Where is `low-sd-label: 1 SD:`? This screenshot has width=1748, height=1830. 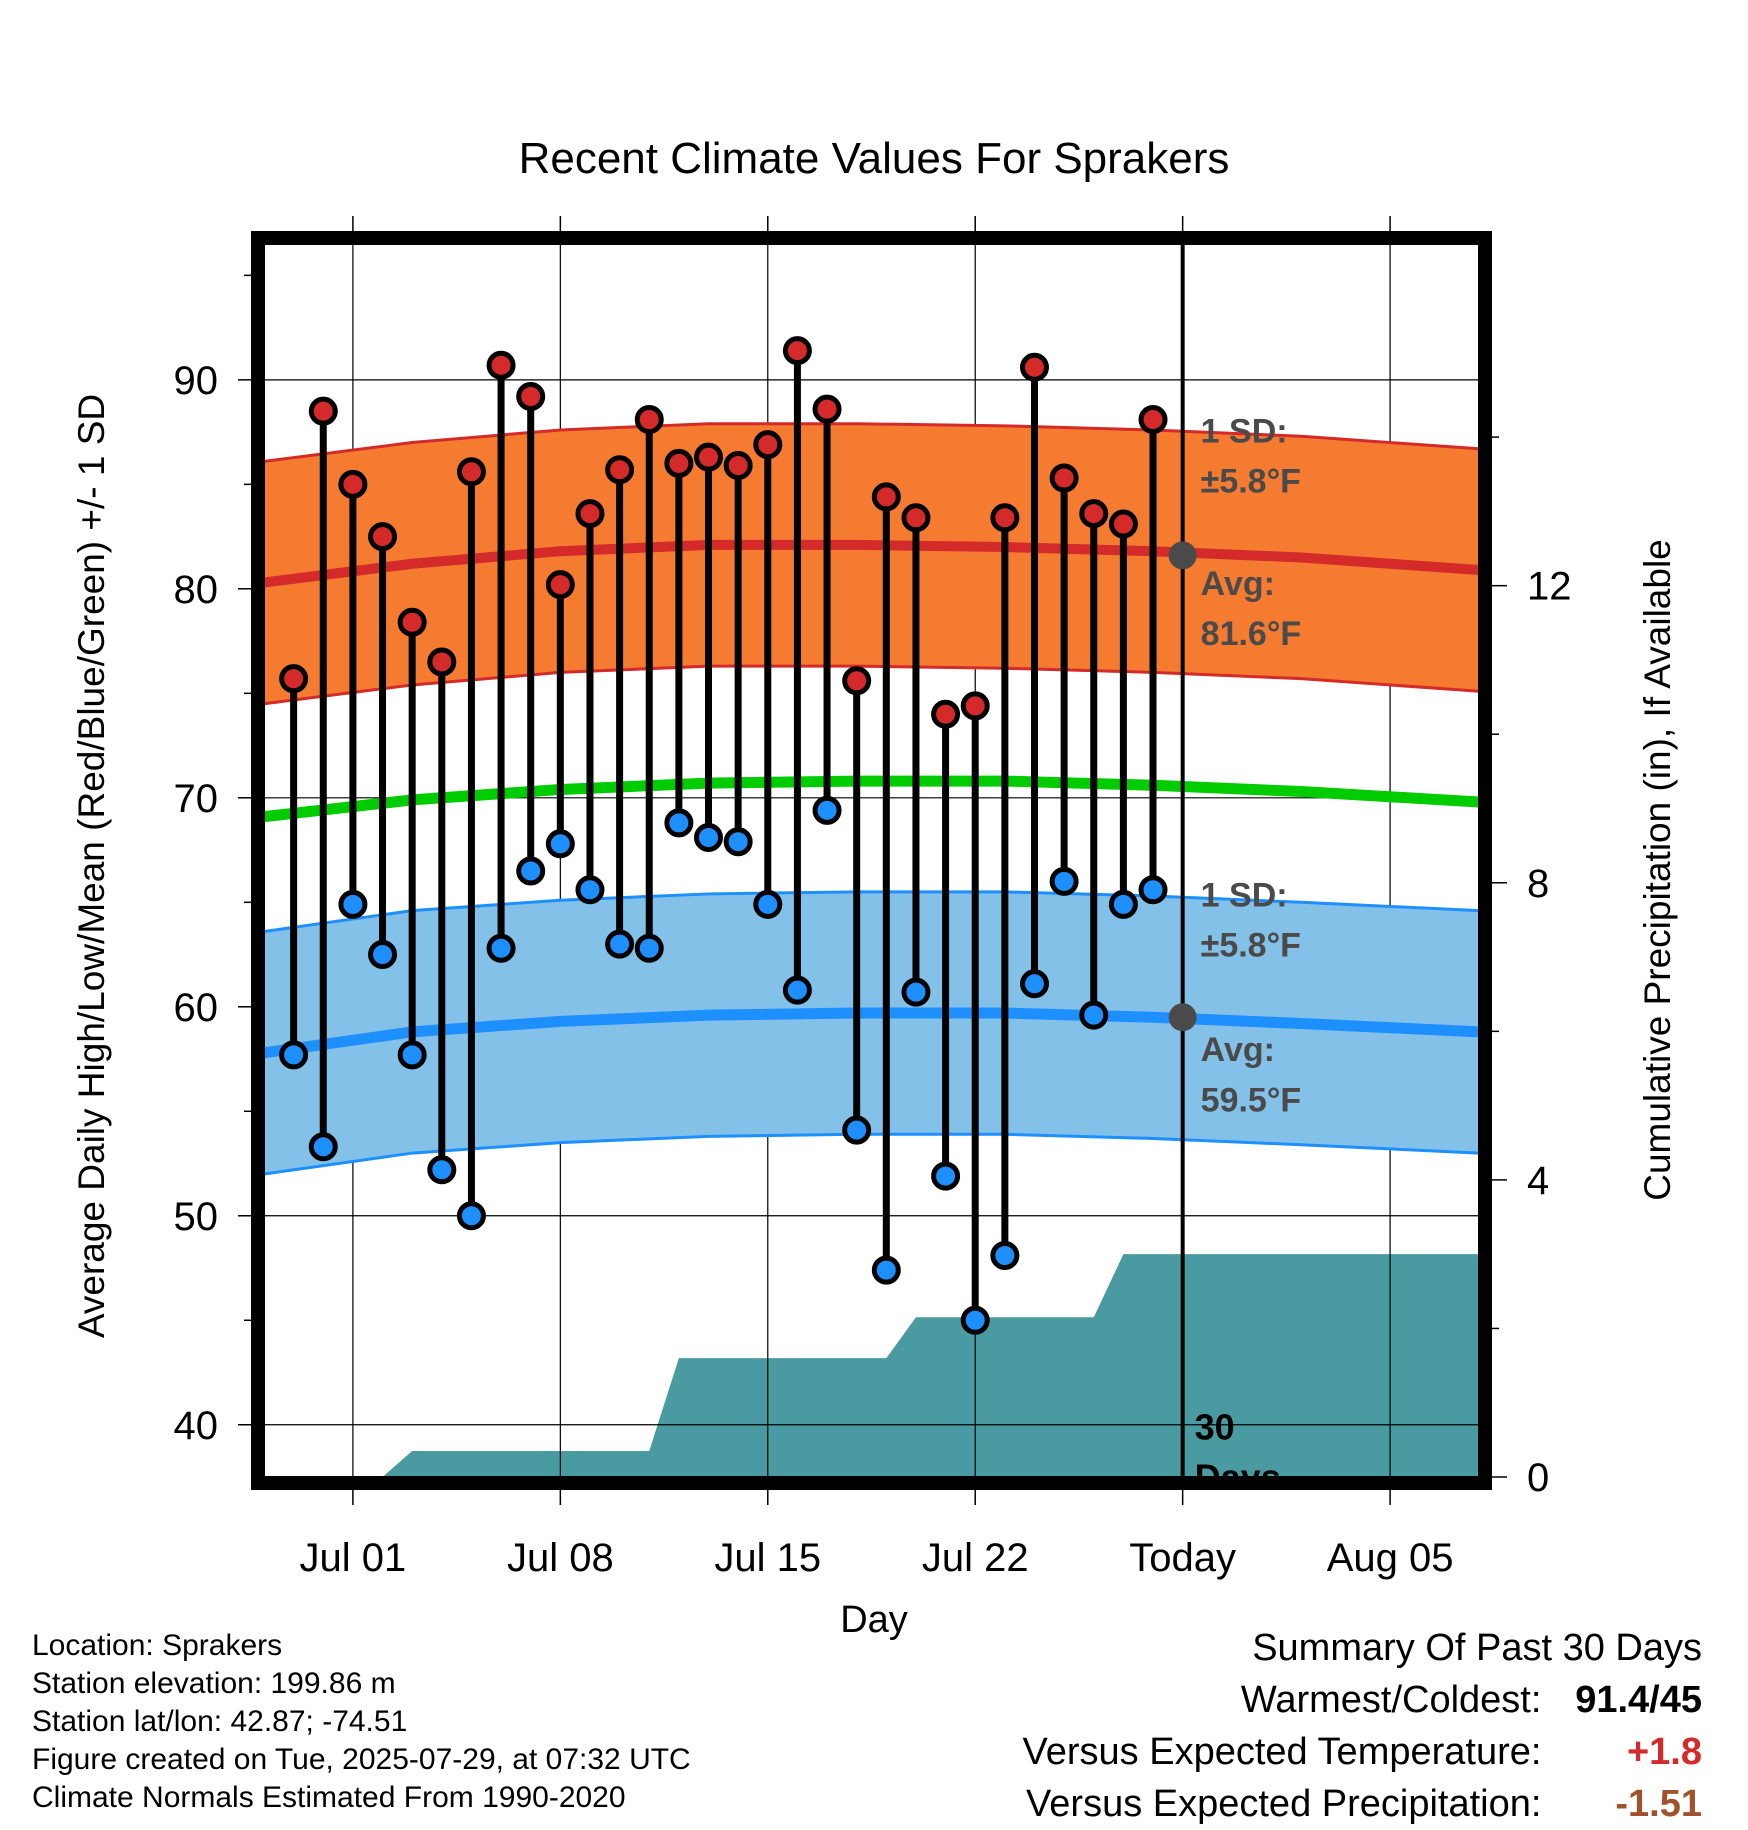 low-sd-label: 1 SD: is located at coordinates (1244, 895).